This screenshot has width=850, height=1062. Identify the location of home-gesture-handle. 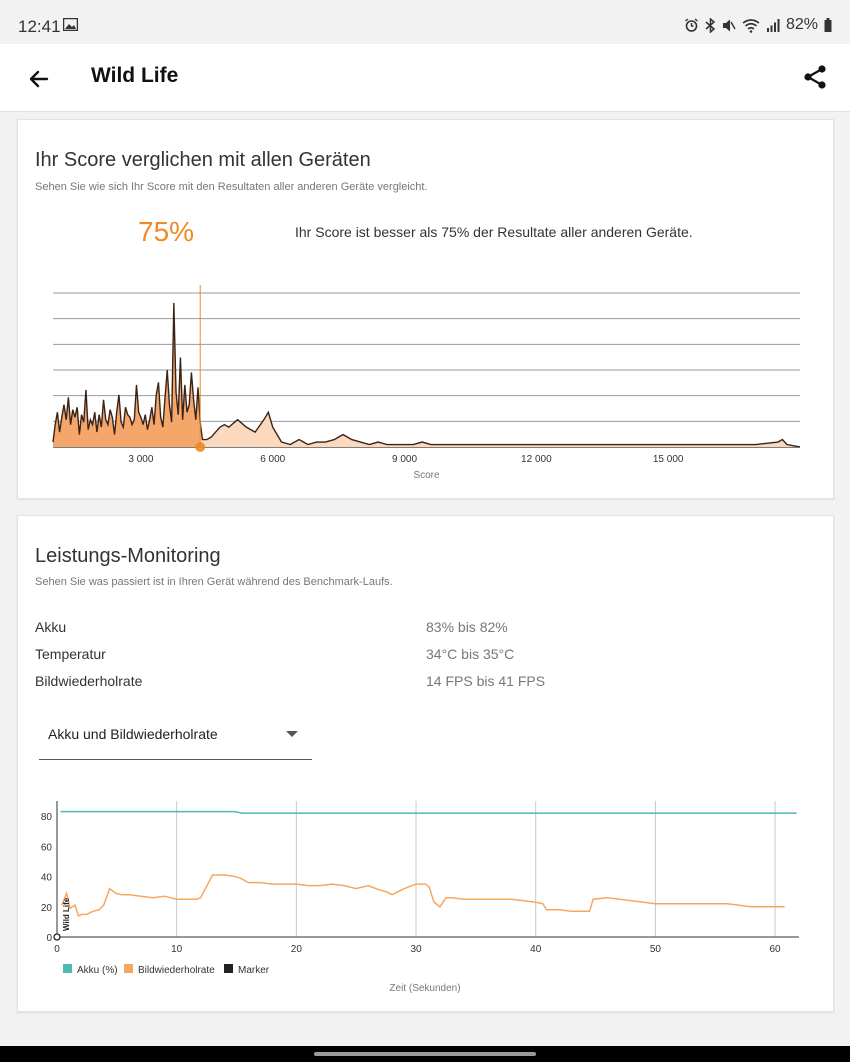
(425, 1054).